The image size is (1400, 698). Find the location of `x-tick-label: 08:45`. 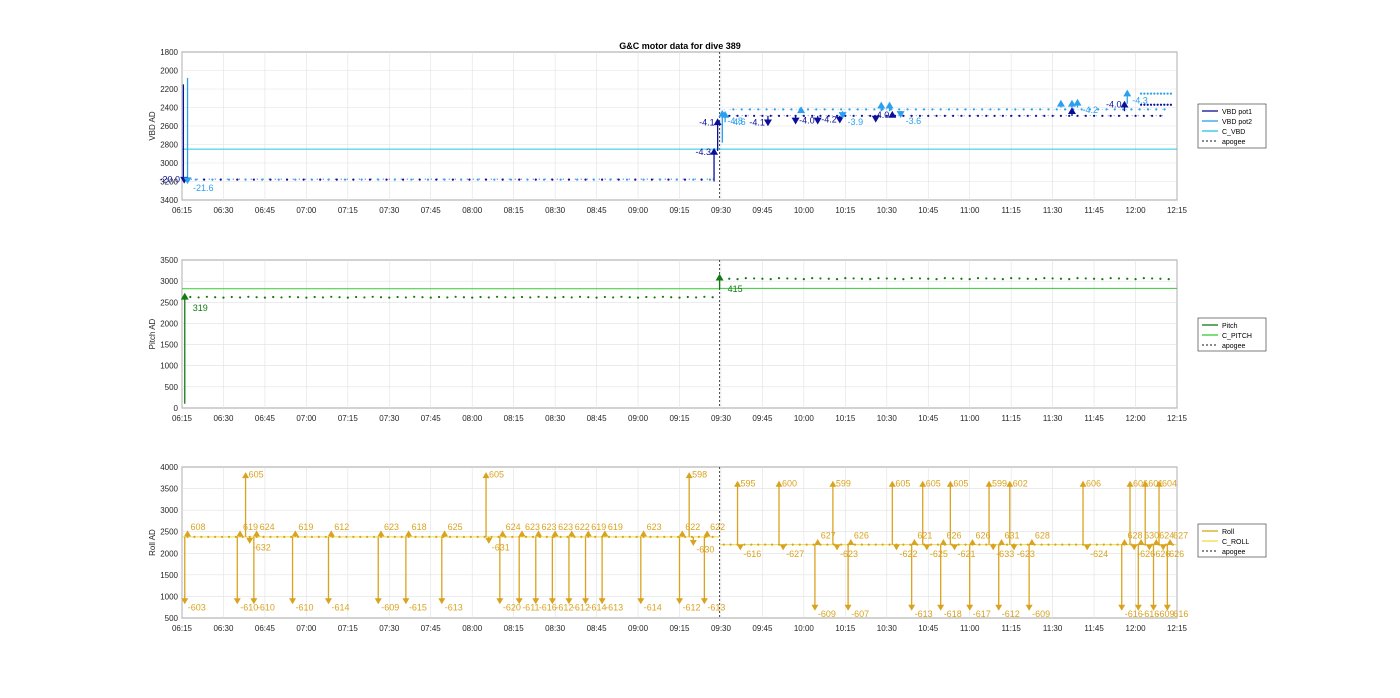

x-tick-label: 08:45 is located at coordinates (597, 210).